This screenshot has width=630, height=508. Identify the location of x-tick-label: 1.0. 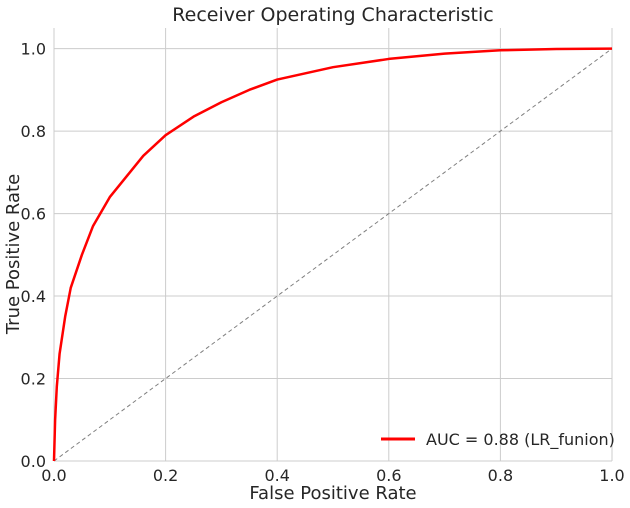
(611, 475).